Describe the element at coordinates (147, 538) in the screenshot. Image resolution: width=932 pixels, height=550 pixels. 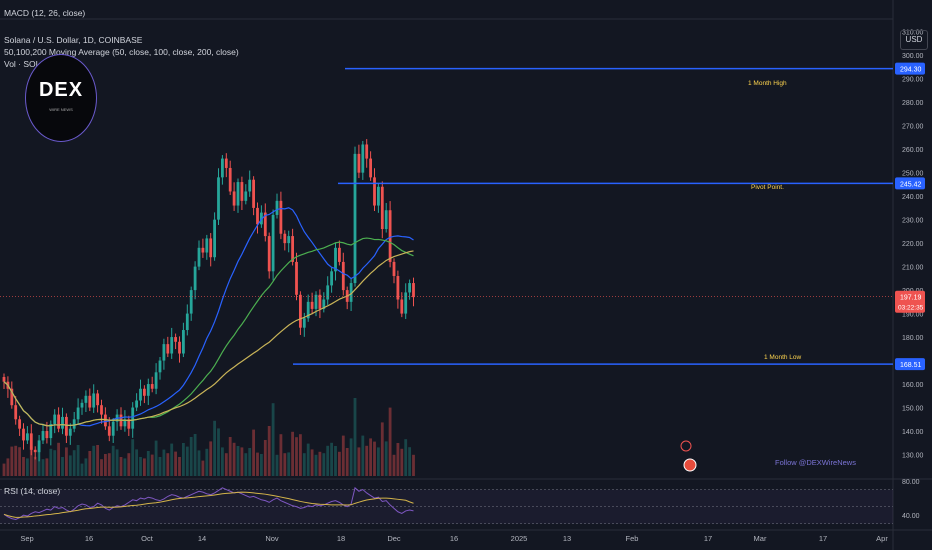
I see `x-tick-label: Oct` at that location.